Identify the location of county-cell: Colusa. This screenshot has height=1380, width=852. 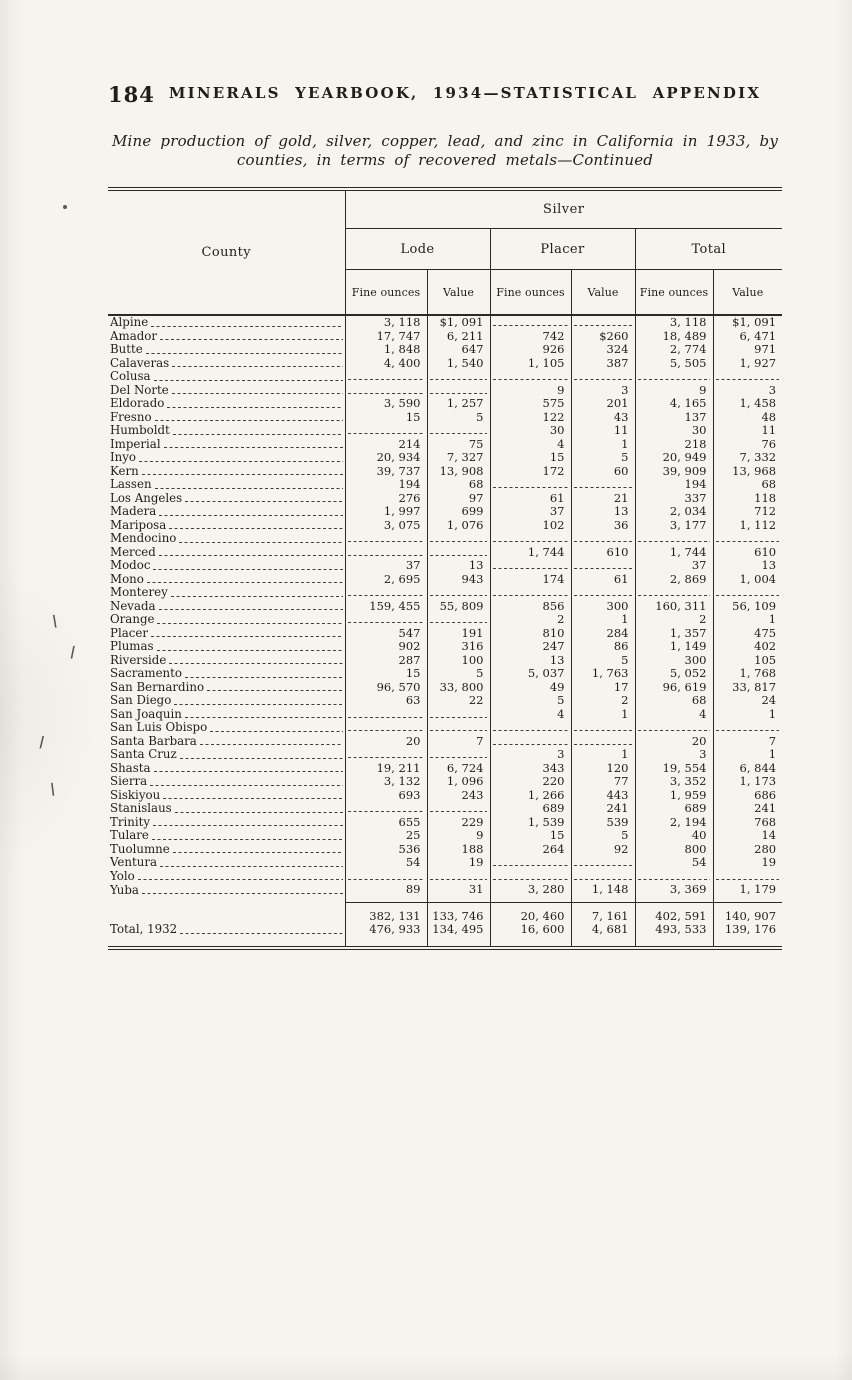
(226, 377).